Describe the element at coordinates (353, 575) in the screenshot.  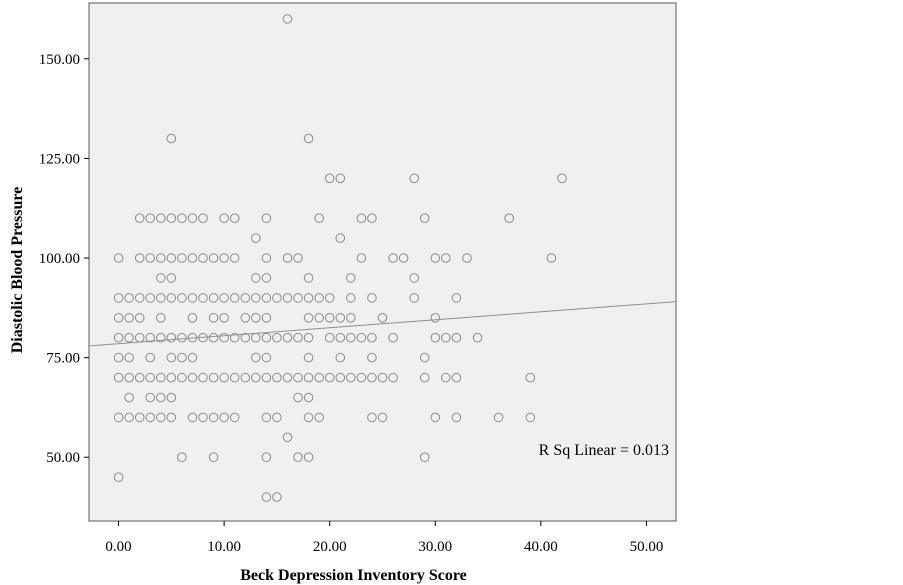
I see `x-axis-title: Beck Depression Inventory Score` at that location.